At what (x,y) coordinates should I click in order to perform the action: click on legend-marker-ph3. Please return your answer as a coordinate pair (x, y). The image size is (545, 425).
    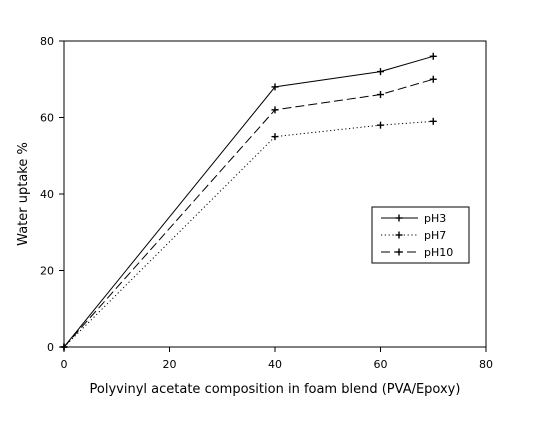
    Looking at the image, I should click on (399, 218).